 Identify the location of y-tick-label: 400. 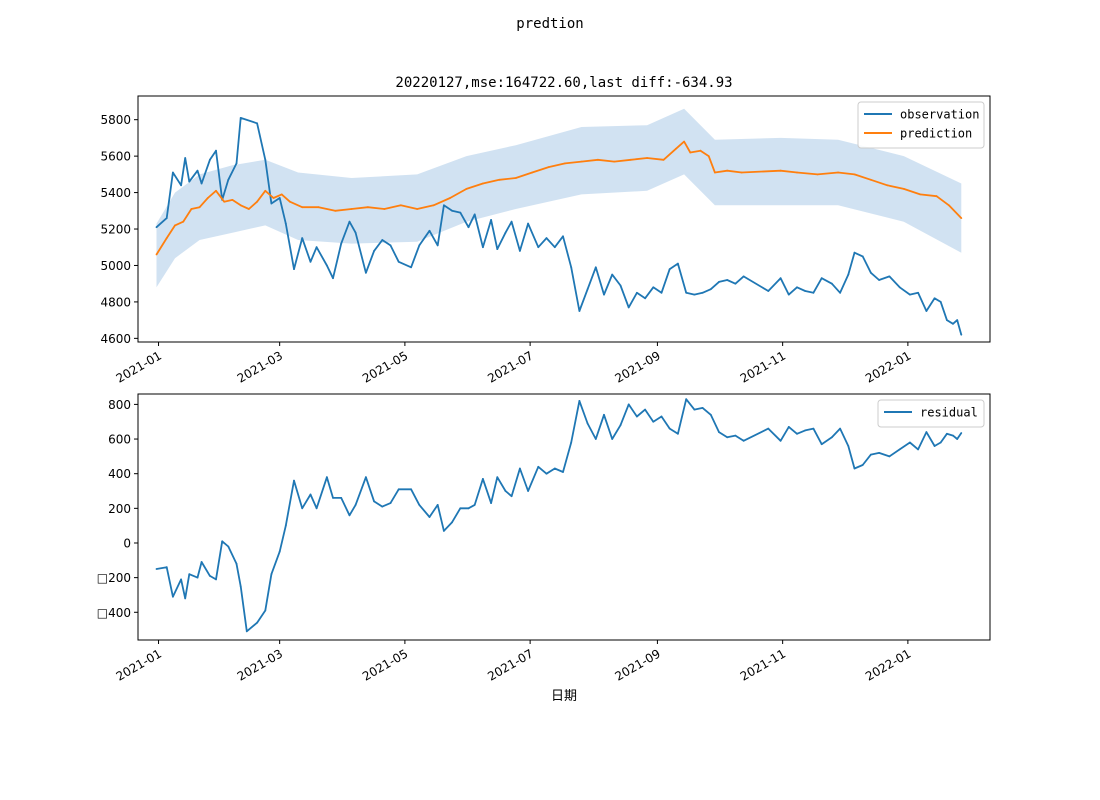
(119, 474).